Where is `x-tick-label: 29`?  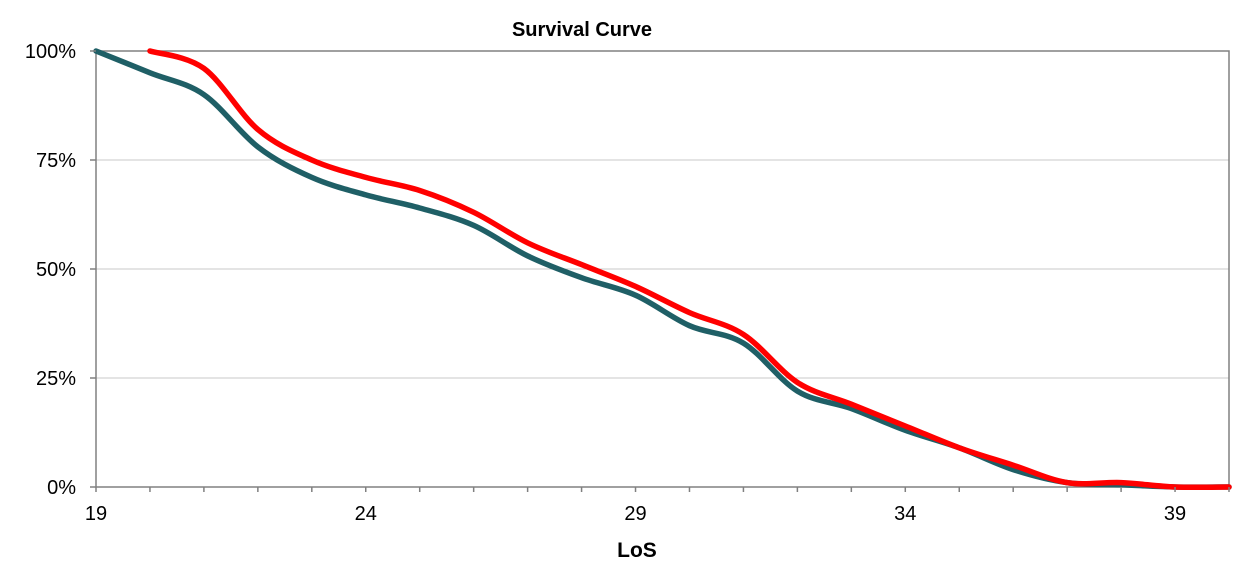 x-tick-label: 29 is located at coordinates (635, 514).